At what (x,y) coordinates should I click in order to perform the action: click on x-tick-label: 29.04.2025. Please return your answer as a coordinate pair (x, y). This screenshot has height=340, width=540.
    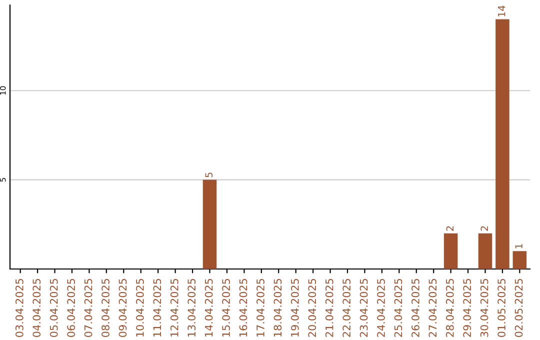
    Looking at the image, I should click on (467, 307).